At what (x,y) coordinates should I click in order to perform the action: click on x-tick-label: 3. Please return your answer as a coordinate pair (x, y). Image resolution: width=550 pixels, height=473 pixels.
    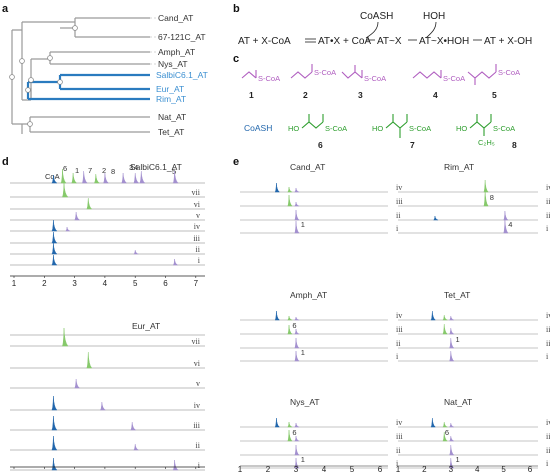
    Looking at the image, I should click on (451, 469).